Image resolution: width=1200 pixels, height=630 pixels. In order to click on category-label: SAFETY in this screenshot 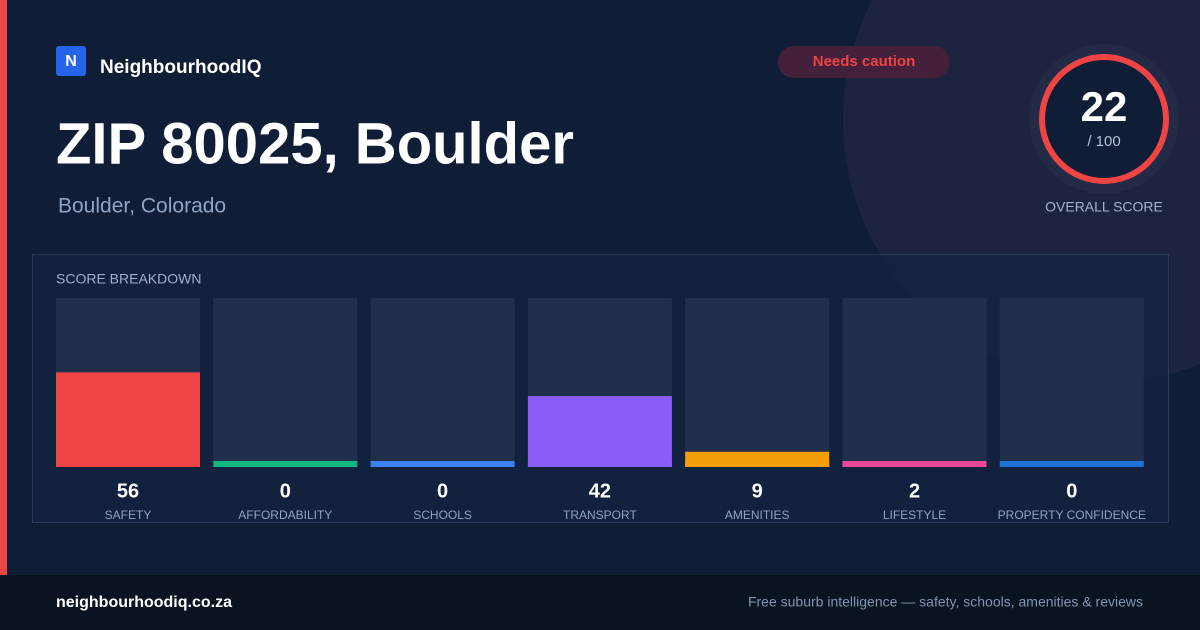, I will do `click(128, 515)`.